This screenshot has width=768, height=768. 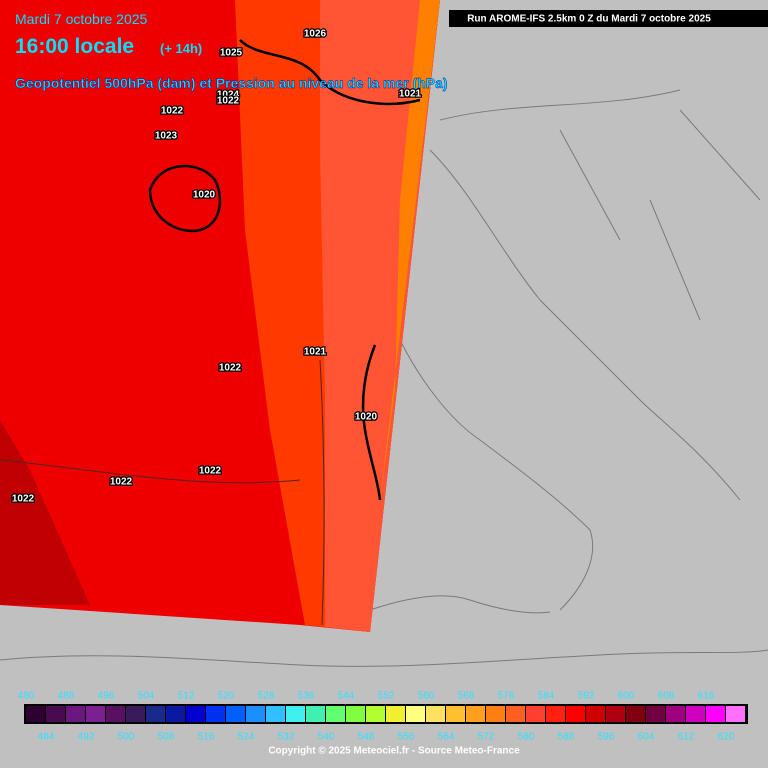 What do you see at coordinates (466, 696) in the screenshot?
I see `scale-label: 568` at bounding box center [466, 696].